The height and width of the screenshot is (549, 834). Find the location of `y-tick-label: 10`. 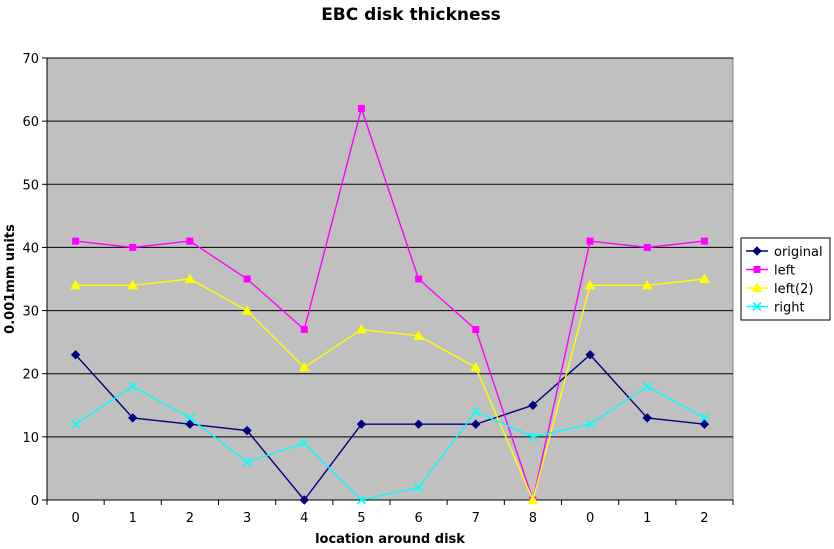

y-tick-label: 10 is located at coordinates (30, 438).